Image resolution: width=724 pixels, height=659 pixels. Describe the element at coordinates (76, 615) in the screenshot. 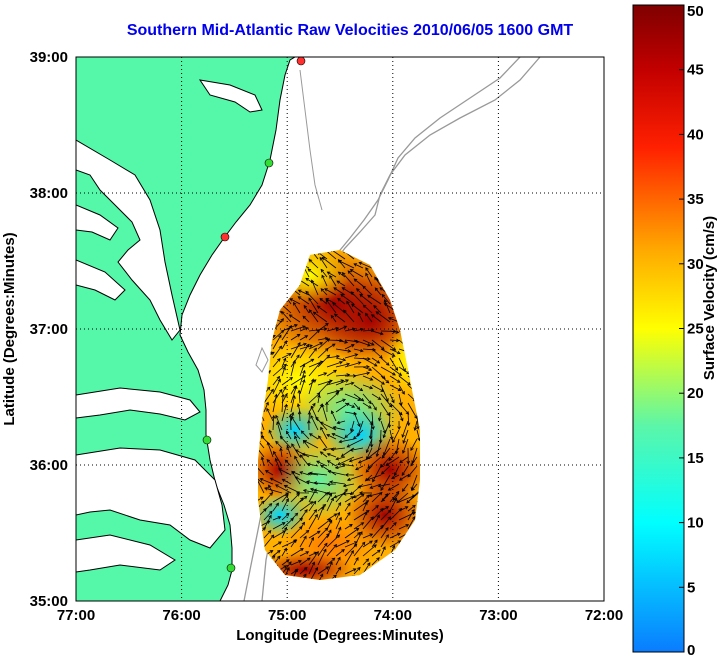

I see `lon-tick-label: 77:00` at that location.